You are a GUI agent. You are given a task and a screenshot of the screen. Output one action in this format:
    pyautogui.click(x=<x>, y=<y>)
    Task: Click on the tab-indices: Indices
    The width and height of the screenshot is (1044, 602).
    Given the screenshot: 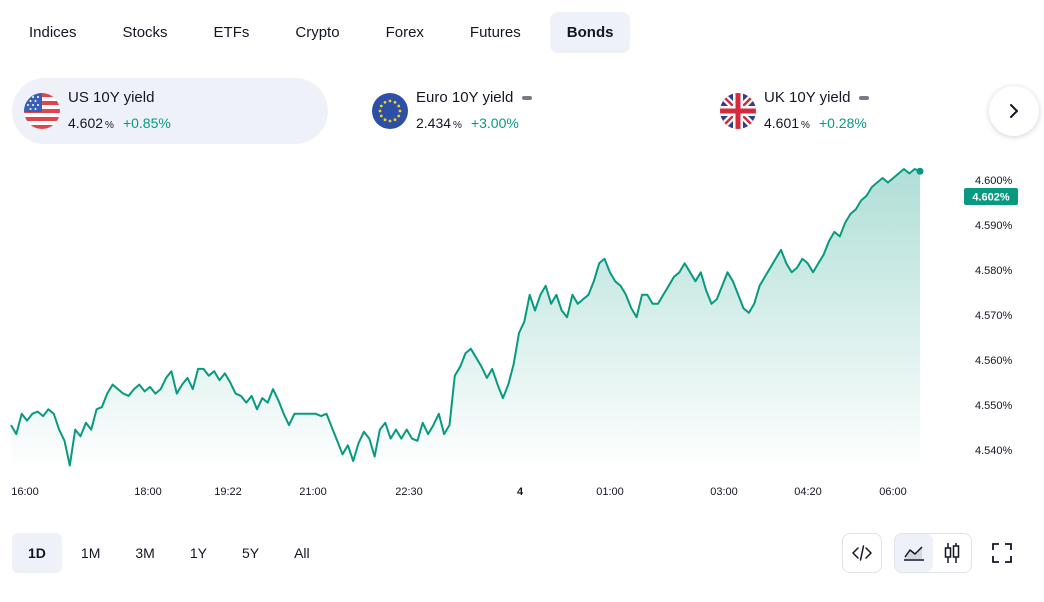 What is the action you would take?
    pyautogui.click(x=53, y=32)
    